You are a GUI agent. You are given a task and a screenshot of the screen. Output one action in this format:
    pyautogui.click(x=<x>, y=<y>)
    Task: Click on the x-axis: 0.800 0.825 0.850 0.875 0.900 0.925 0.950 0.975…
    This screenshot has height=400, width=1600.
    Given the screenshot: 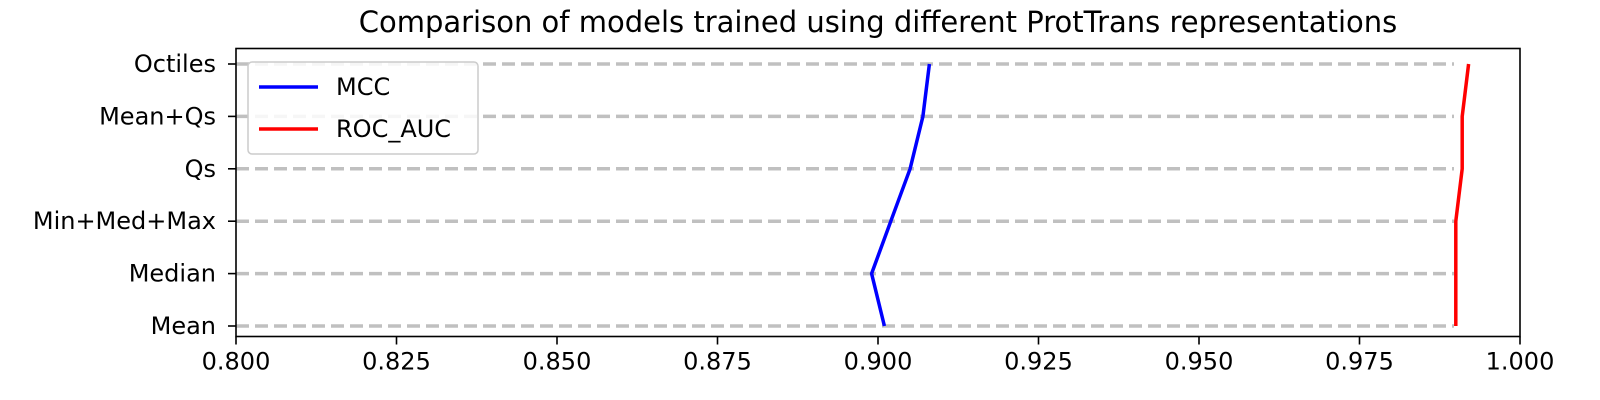 What is the action you would take?
    pyautogui.click(x=878, y=356)
    